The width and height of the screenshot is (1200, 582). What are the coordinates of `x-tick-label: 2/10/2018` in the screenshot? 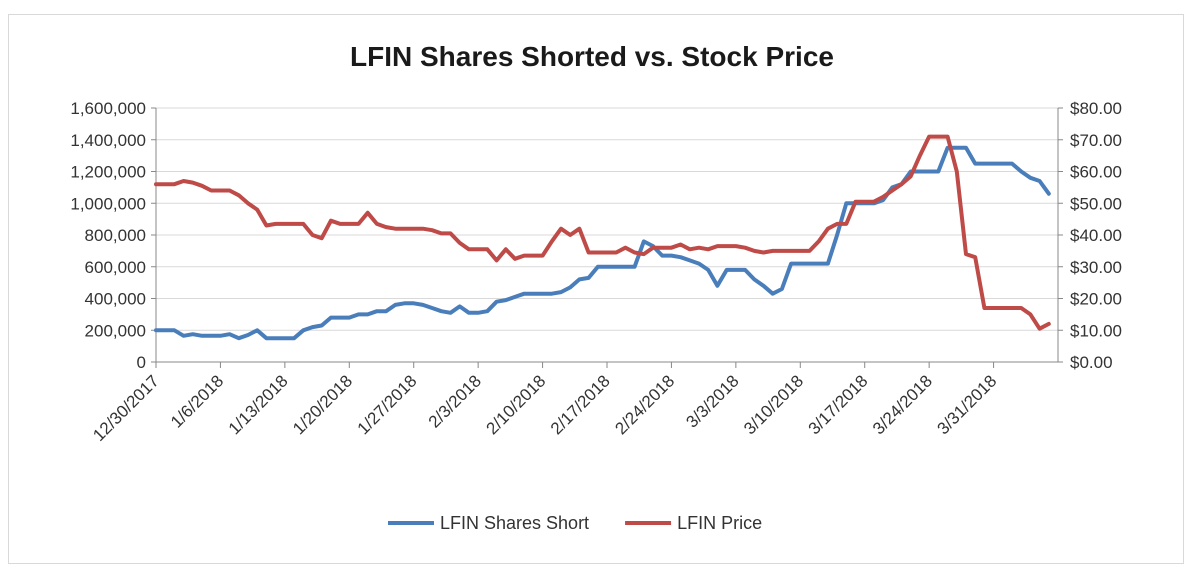 It's located at (515, 404).